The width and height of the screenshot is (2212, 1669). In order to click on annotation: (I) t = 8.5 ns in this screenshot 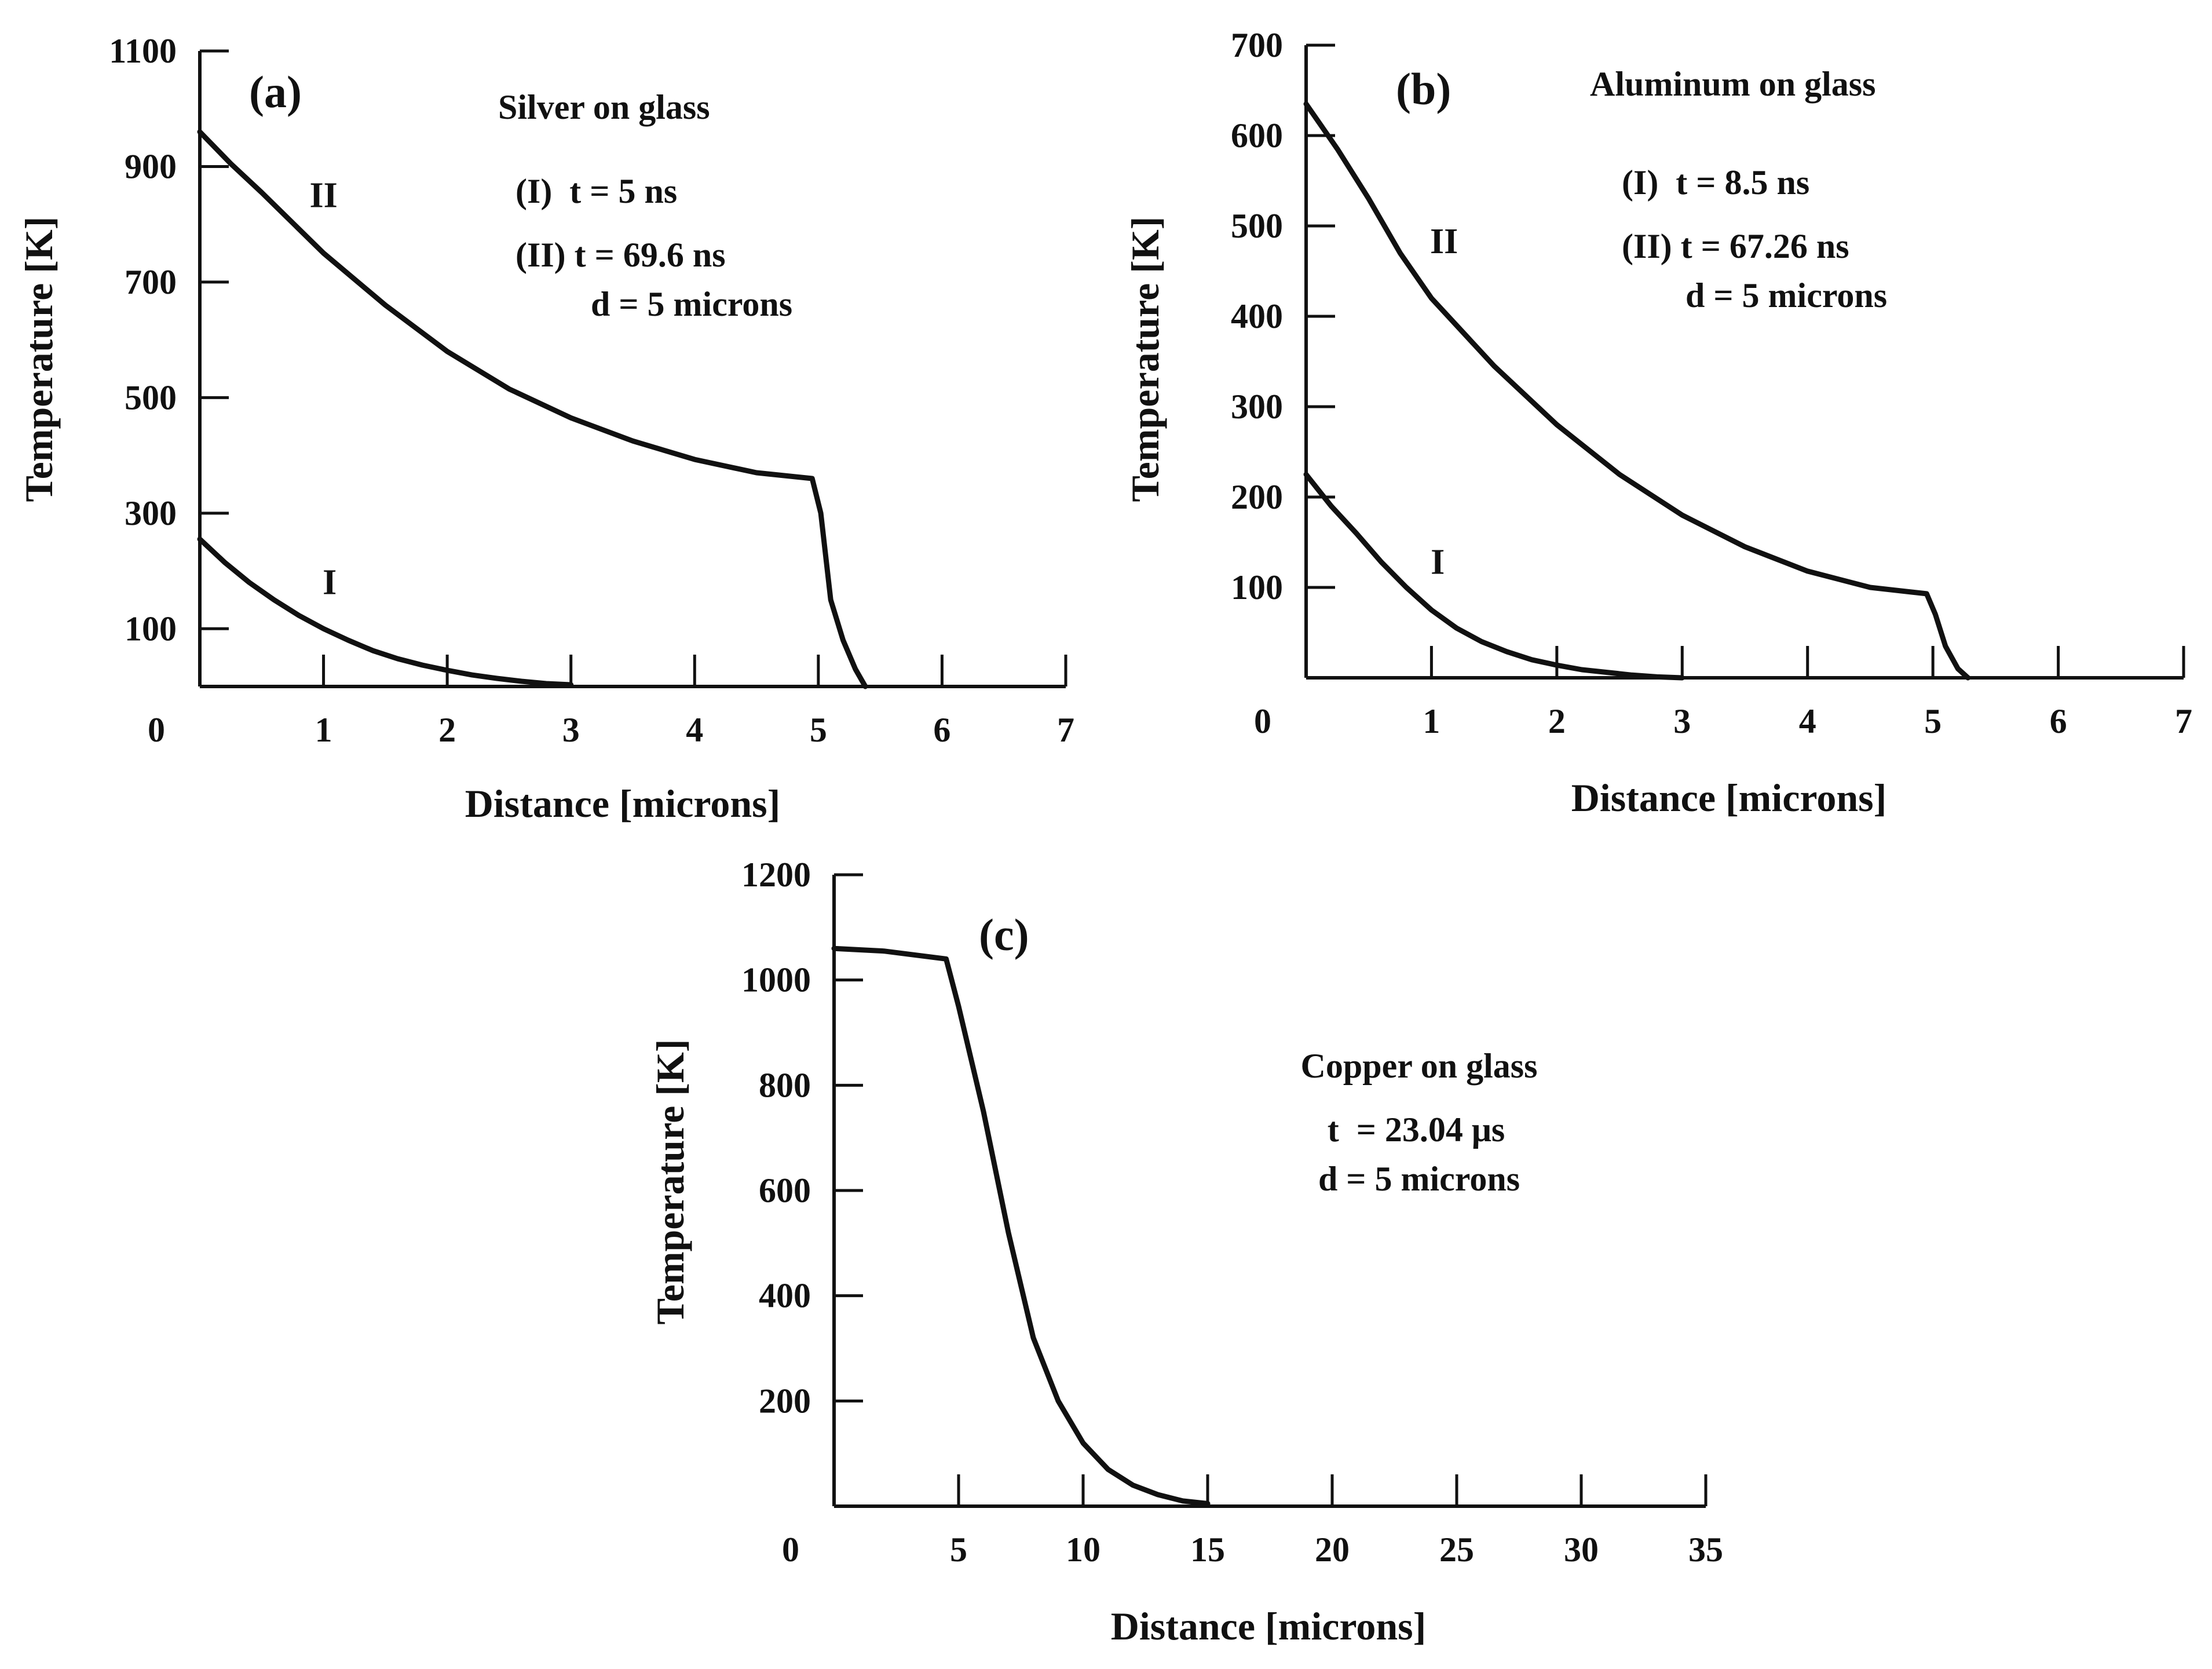, I will do `click(1715, 183)`.